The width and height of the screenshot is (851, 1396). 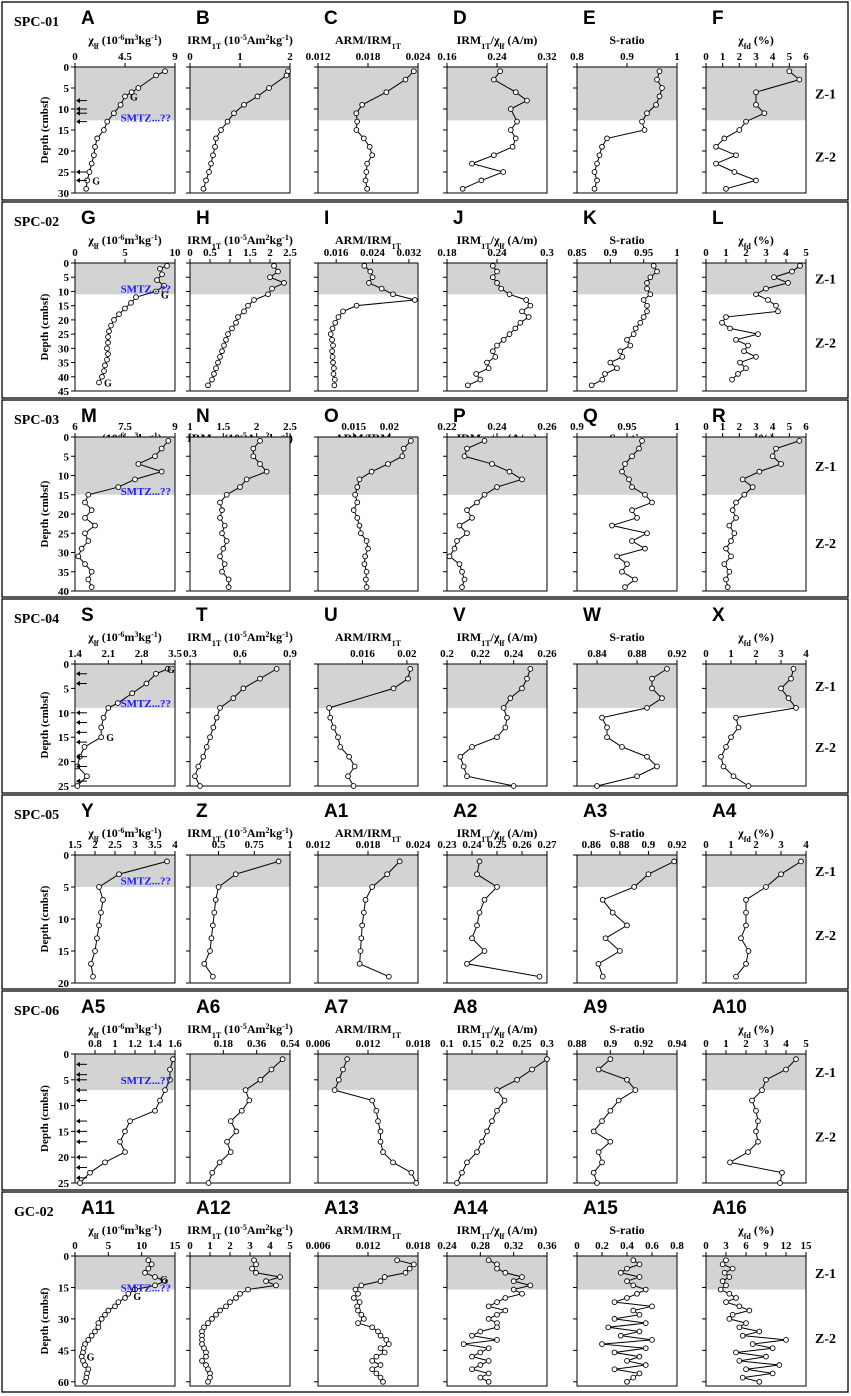 What do you see at coordinates (67, 856) in the screenshot?
I see `y-tick-label: 0` at bounding box center [67, 856].